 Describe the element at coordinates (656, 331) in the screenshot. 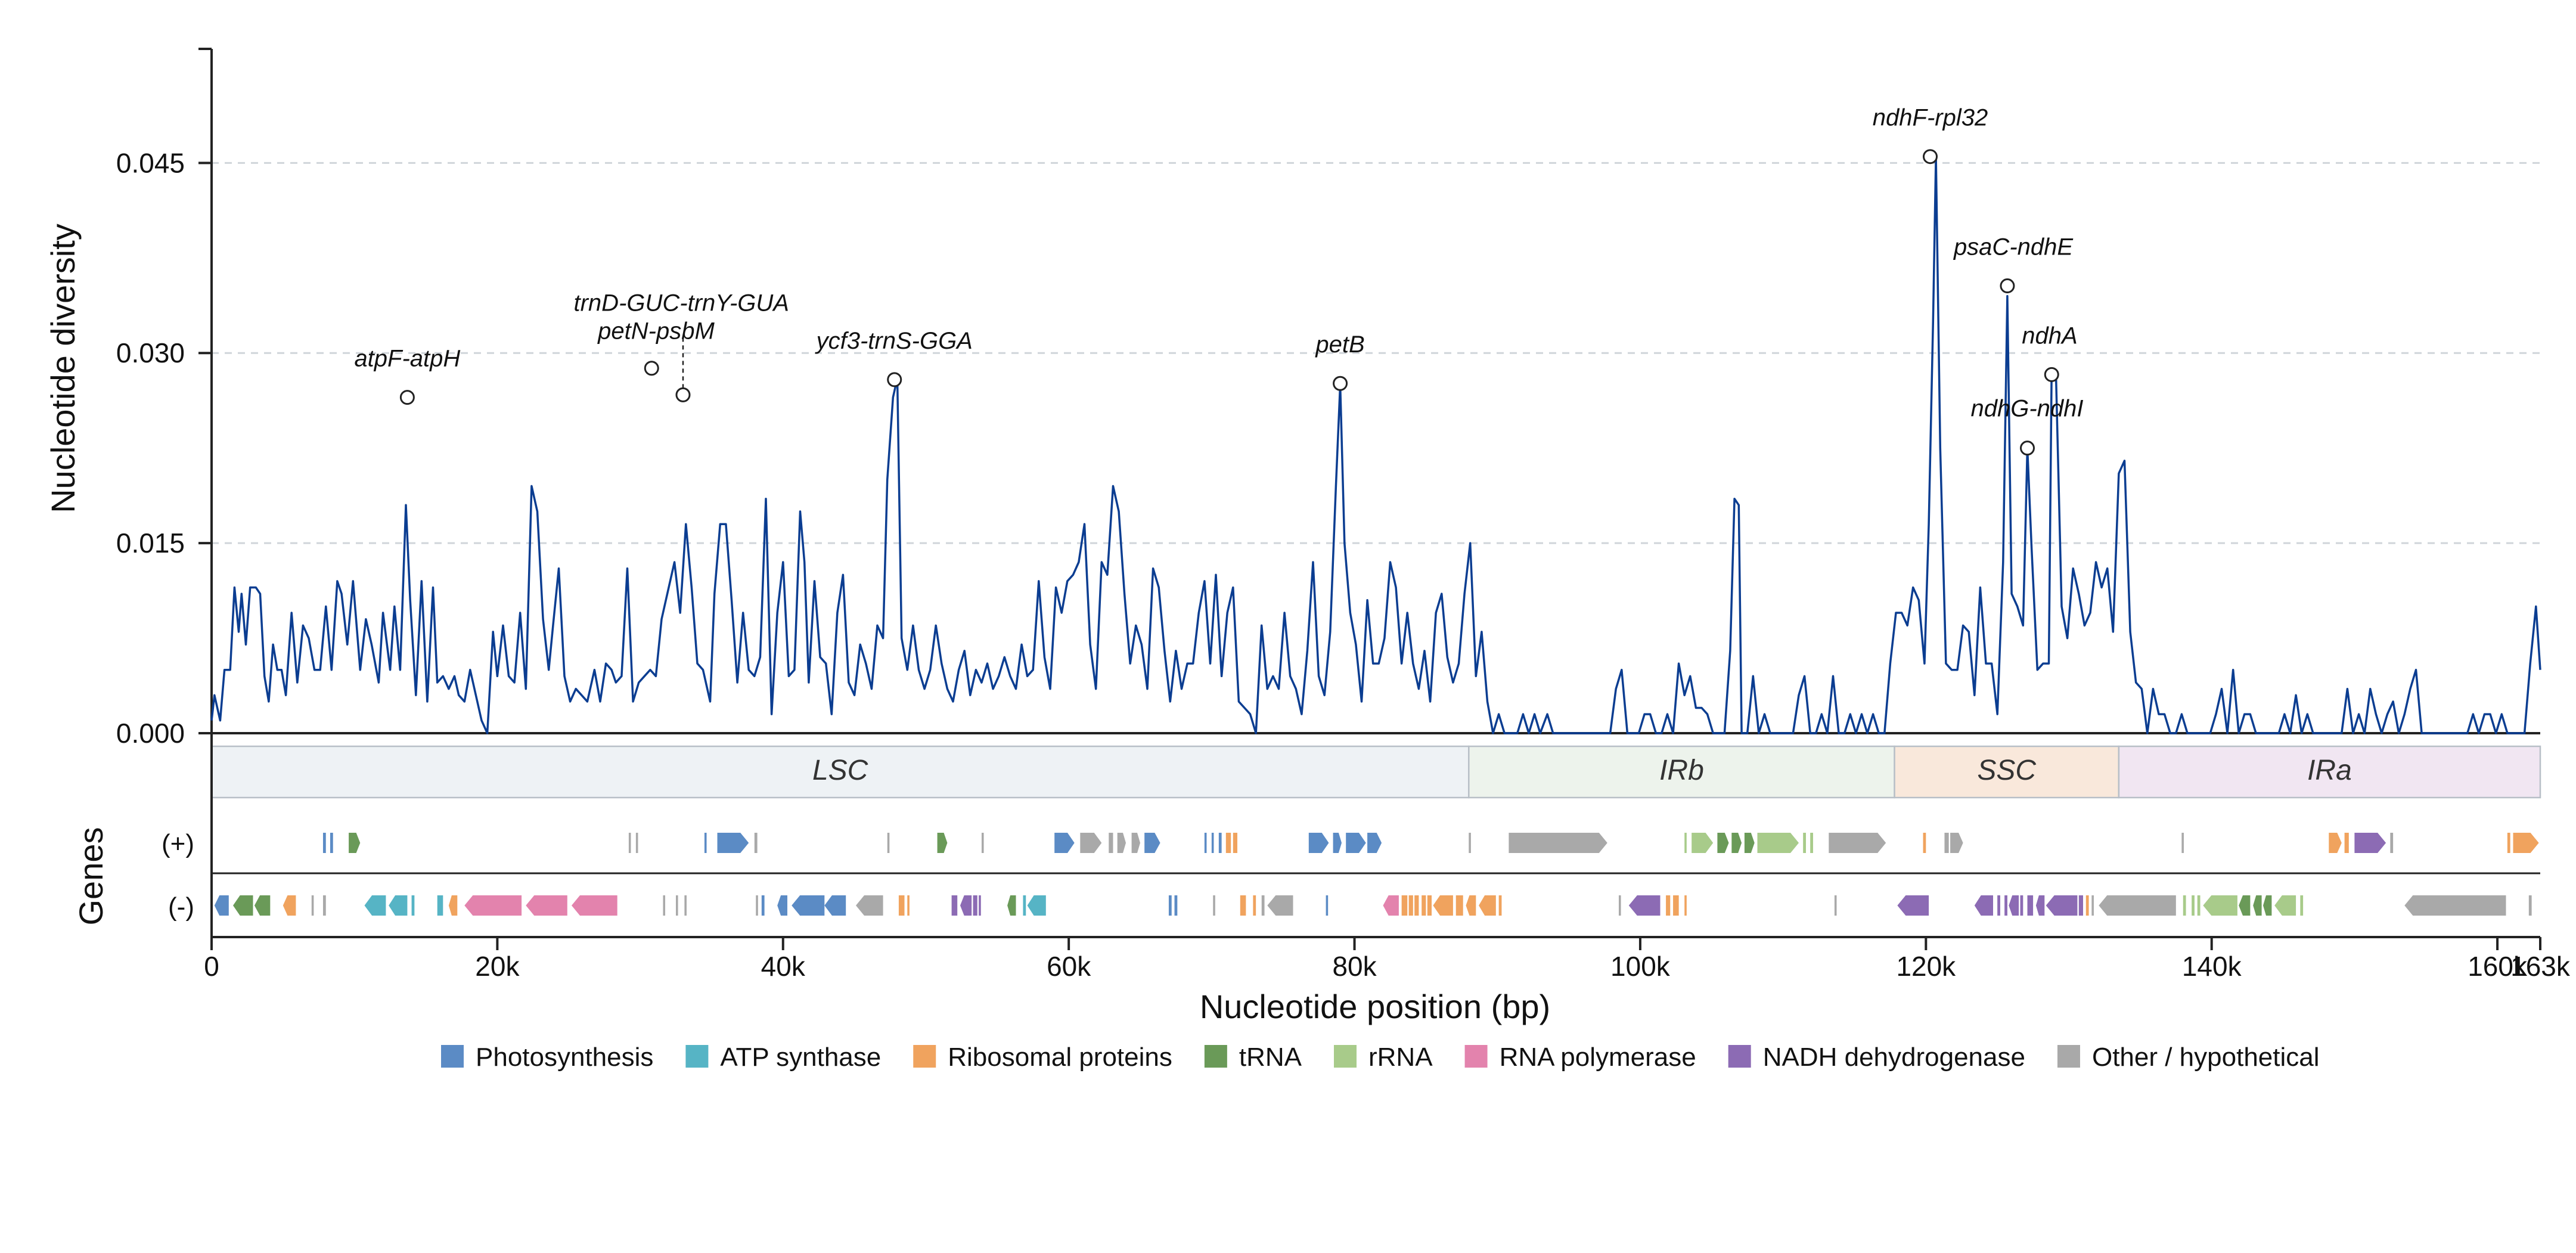

I see `peak-label: petN-psbM` at that location.